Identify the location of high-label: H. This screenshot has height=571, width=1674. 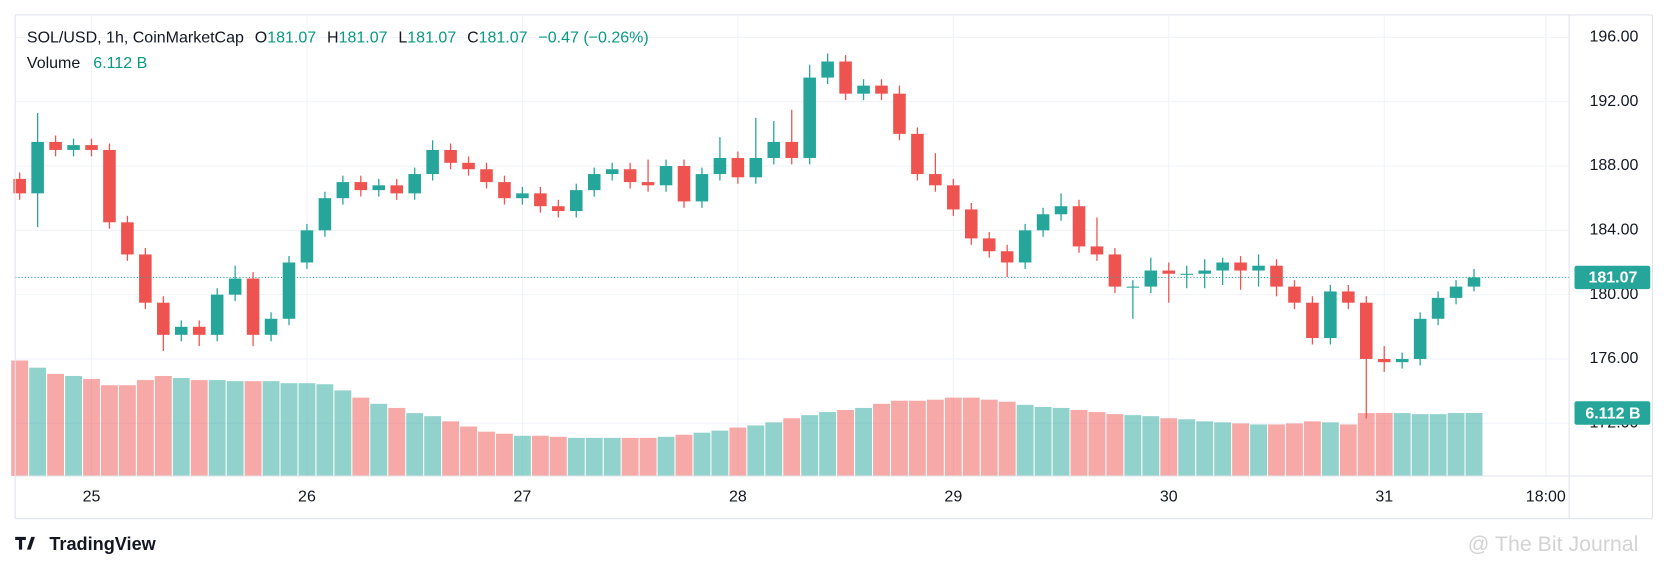
(333, 38).